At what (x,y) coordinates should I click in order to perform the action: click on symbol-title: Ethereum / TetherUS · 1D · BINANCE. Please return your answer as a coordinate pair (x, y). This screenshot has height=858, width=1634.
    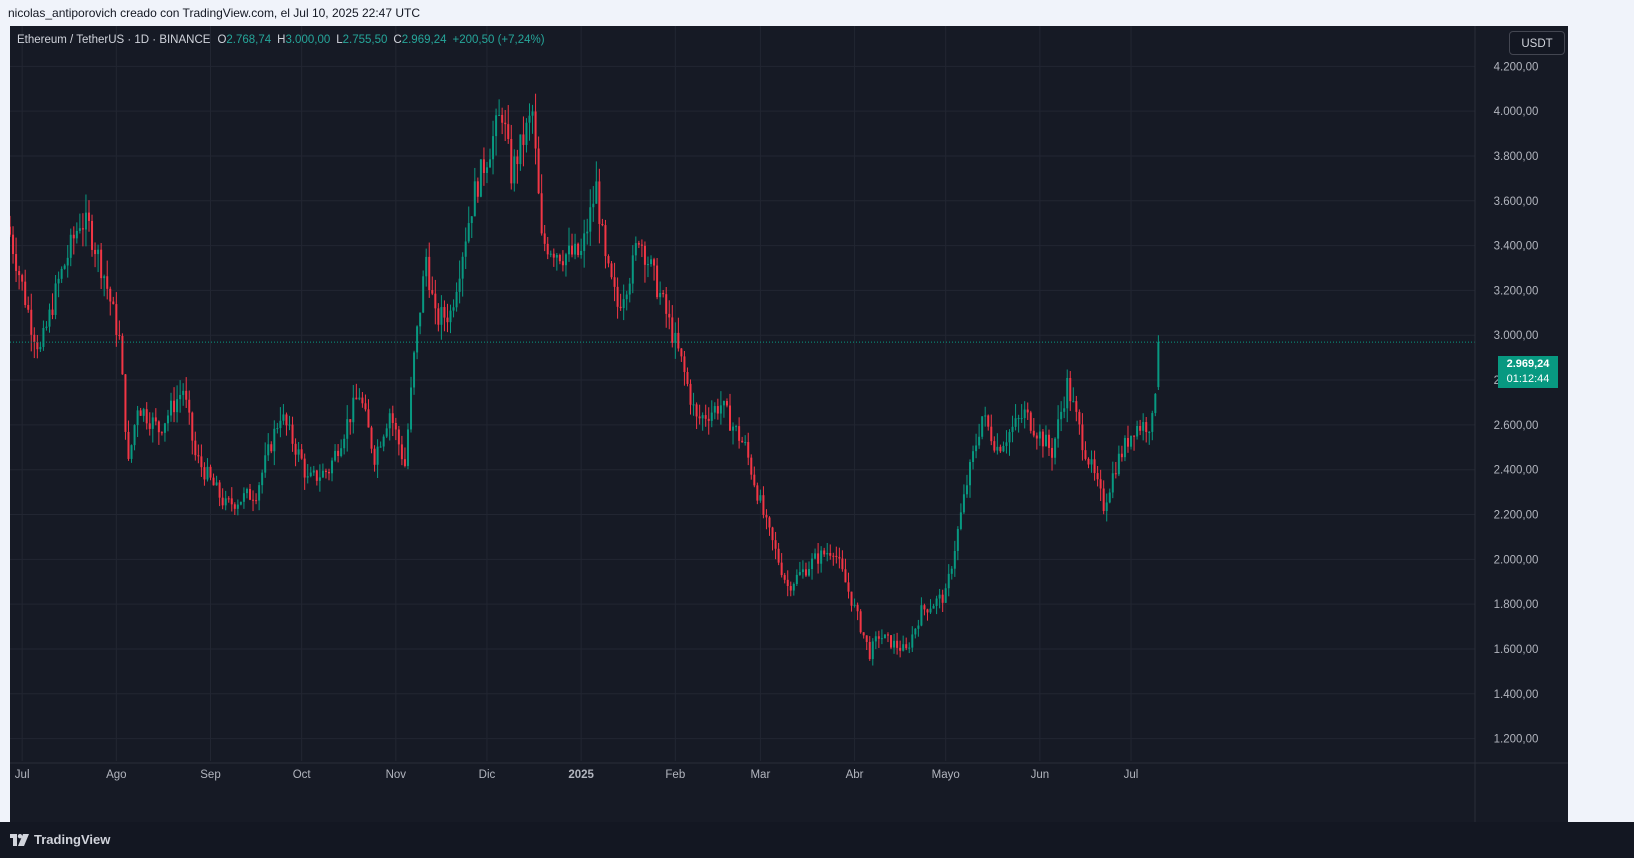
    Looking at the image, I should click on (114, 40).